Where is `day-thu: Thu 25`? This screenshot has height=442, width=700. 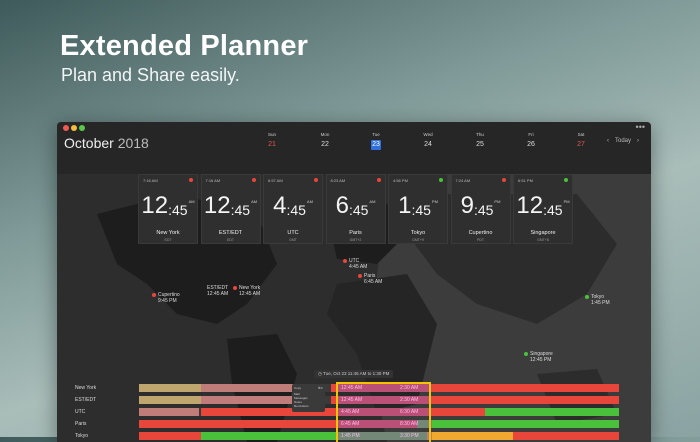 day-thu: Thu 25 is located at coordinates (480, 141).